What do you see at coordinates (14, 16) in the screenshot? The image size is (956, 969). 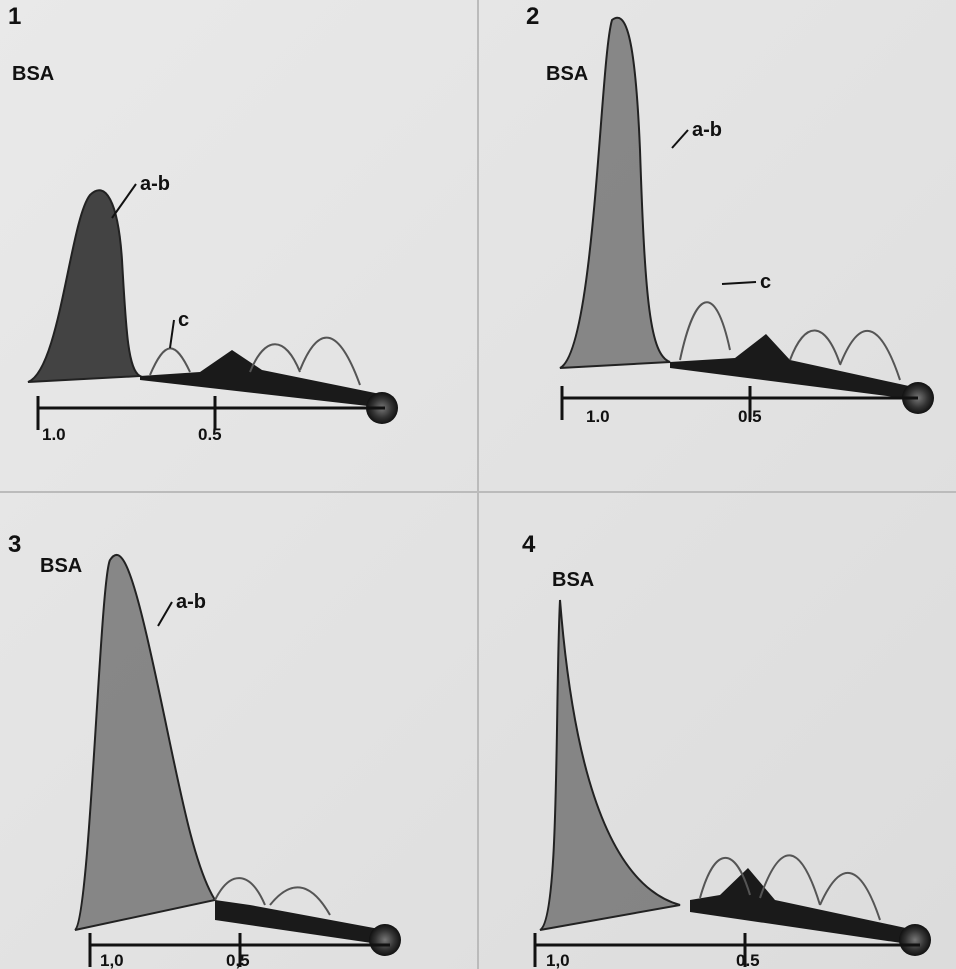 I see `panel-number: 1` at bounding box center [14, 16].